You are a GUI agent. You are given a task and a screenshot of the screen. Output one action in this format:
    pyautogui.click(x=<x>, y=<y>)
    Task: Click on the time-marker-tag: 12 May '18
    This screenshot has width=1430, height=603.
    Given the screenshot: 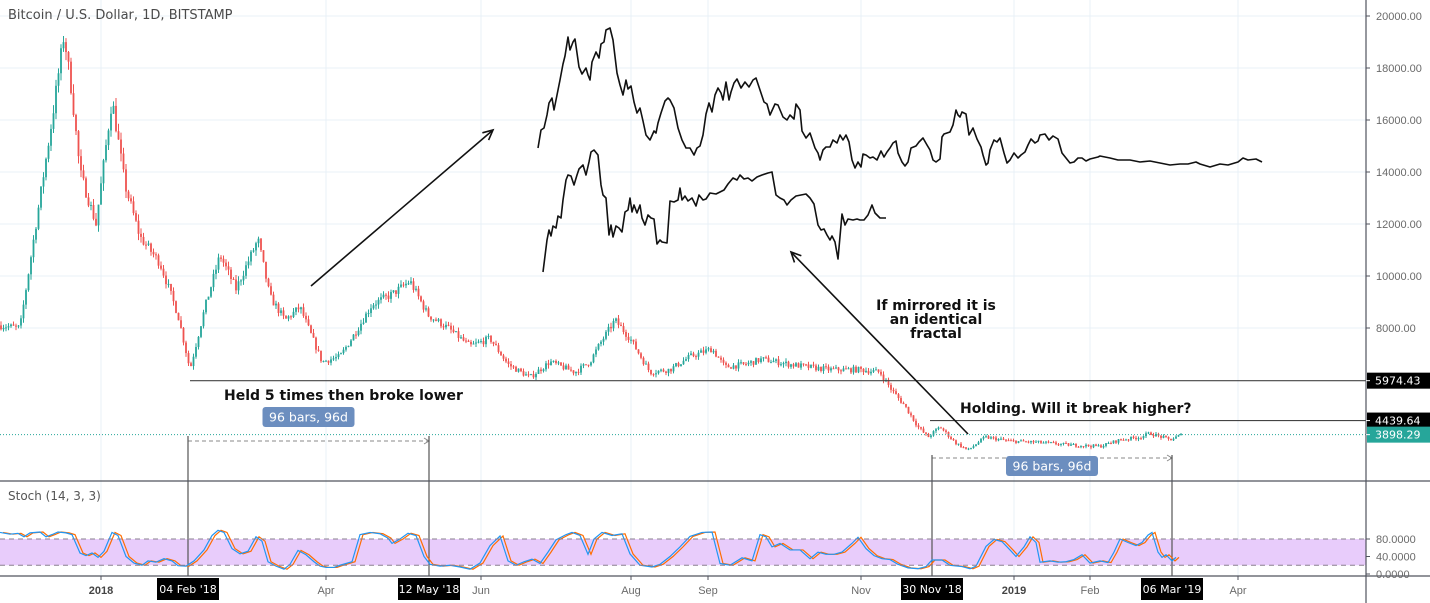 What is the action you would take?
    pyautogui.click(x=429, y=589)
    